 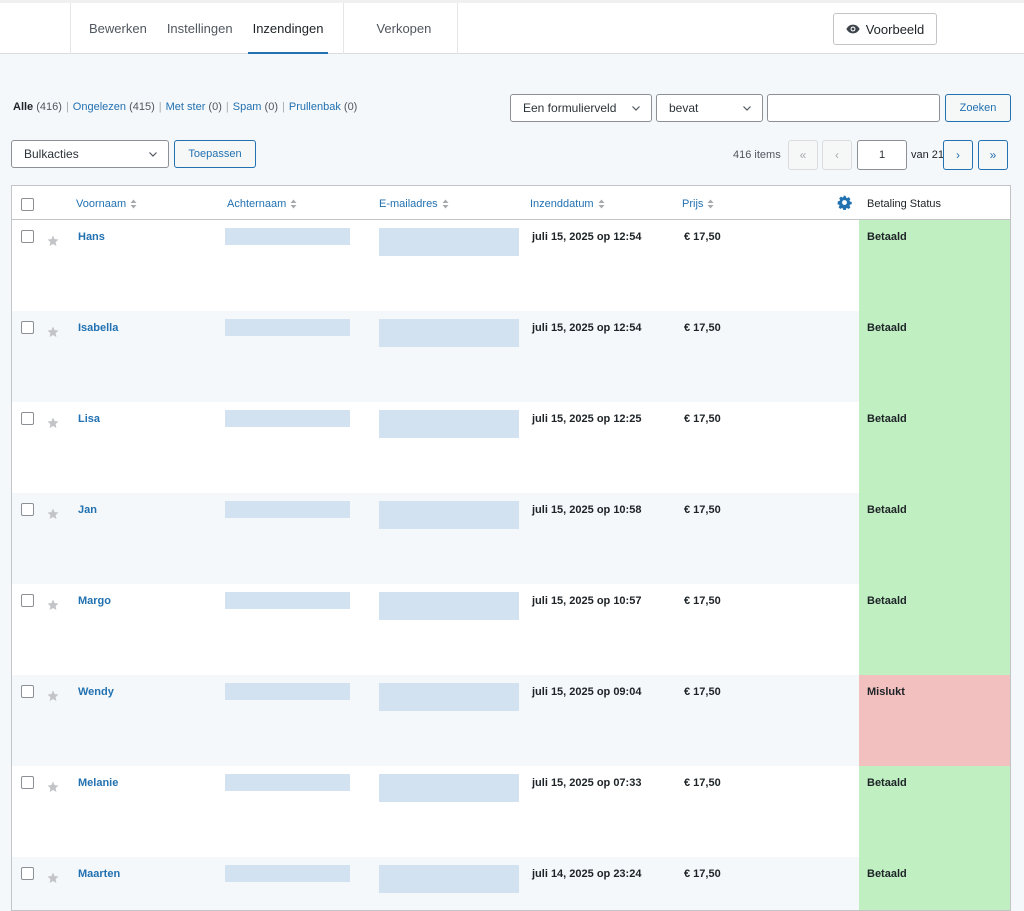 I want to click on tab-inzendingen: Inzendingen, so click(x=288, y=28).